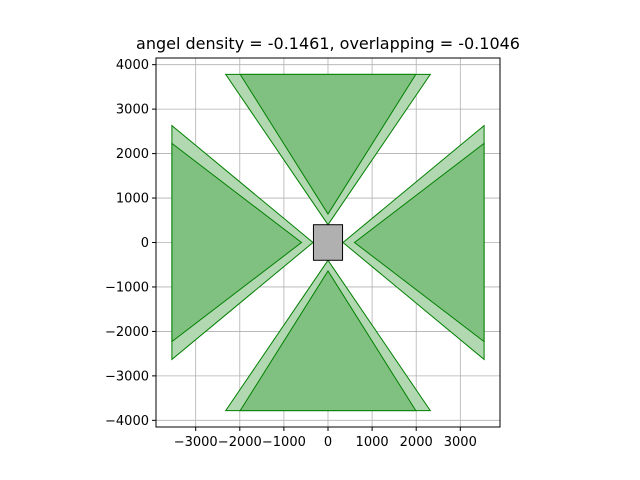 The height and width of the screenshot is (480, 640). Describe the element at coordinates (284, 442) in the screenshot. I see `x-tick-label: −1000` at that location.